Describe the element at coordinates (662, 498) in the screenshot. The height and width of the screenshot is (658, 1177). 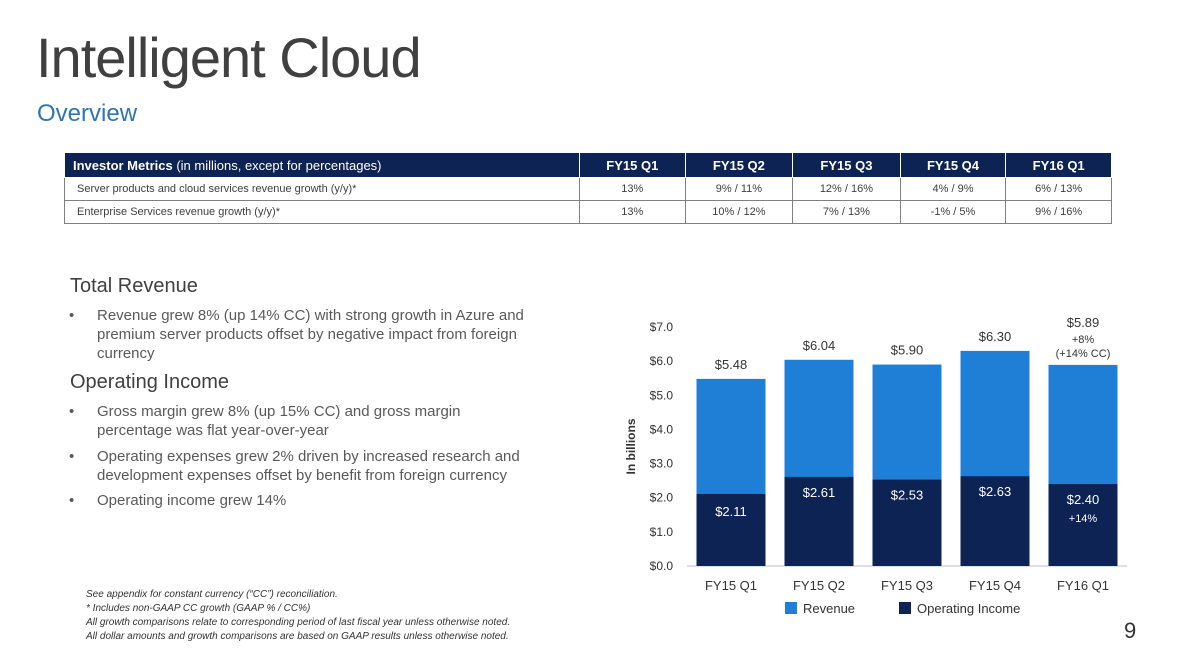
I see `y-tick-label: $2.0` at that location.